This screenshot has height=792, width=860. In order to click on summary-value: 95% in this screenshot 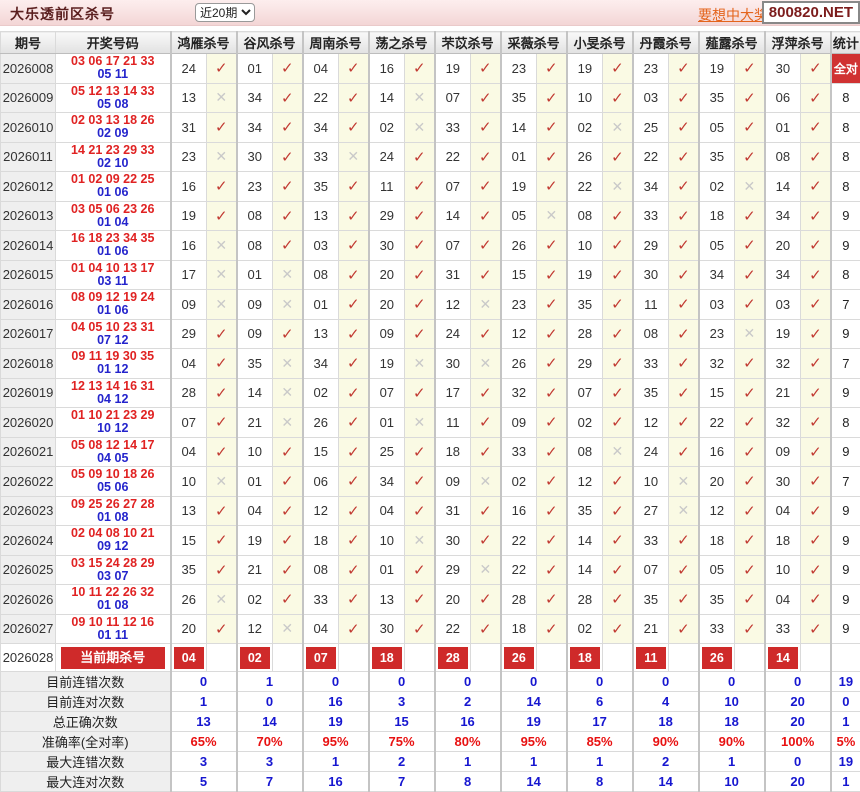, I will do `click(534, 742)`.